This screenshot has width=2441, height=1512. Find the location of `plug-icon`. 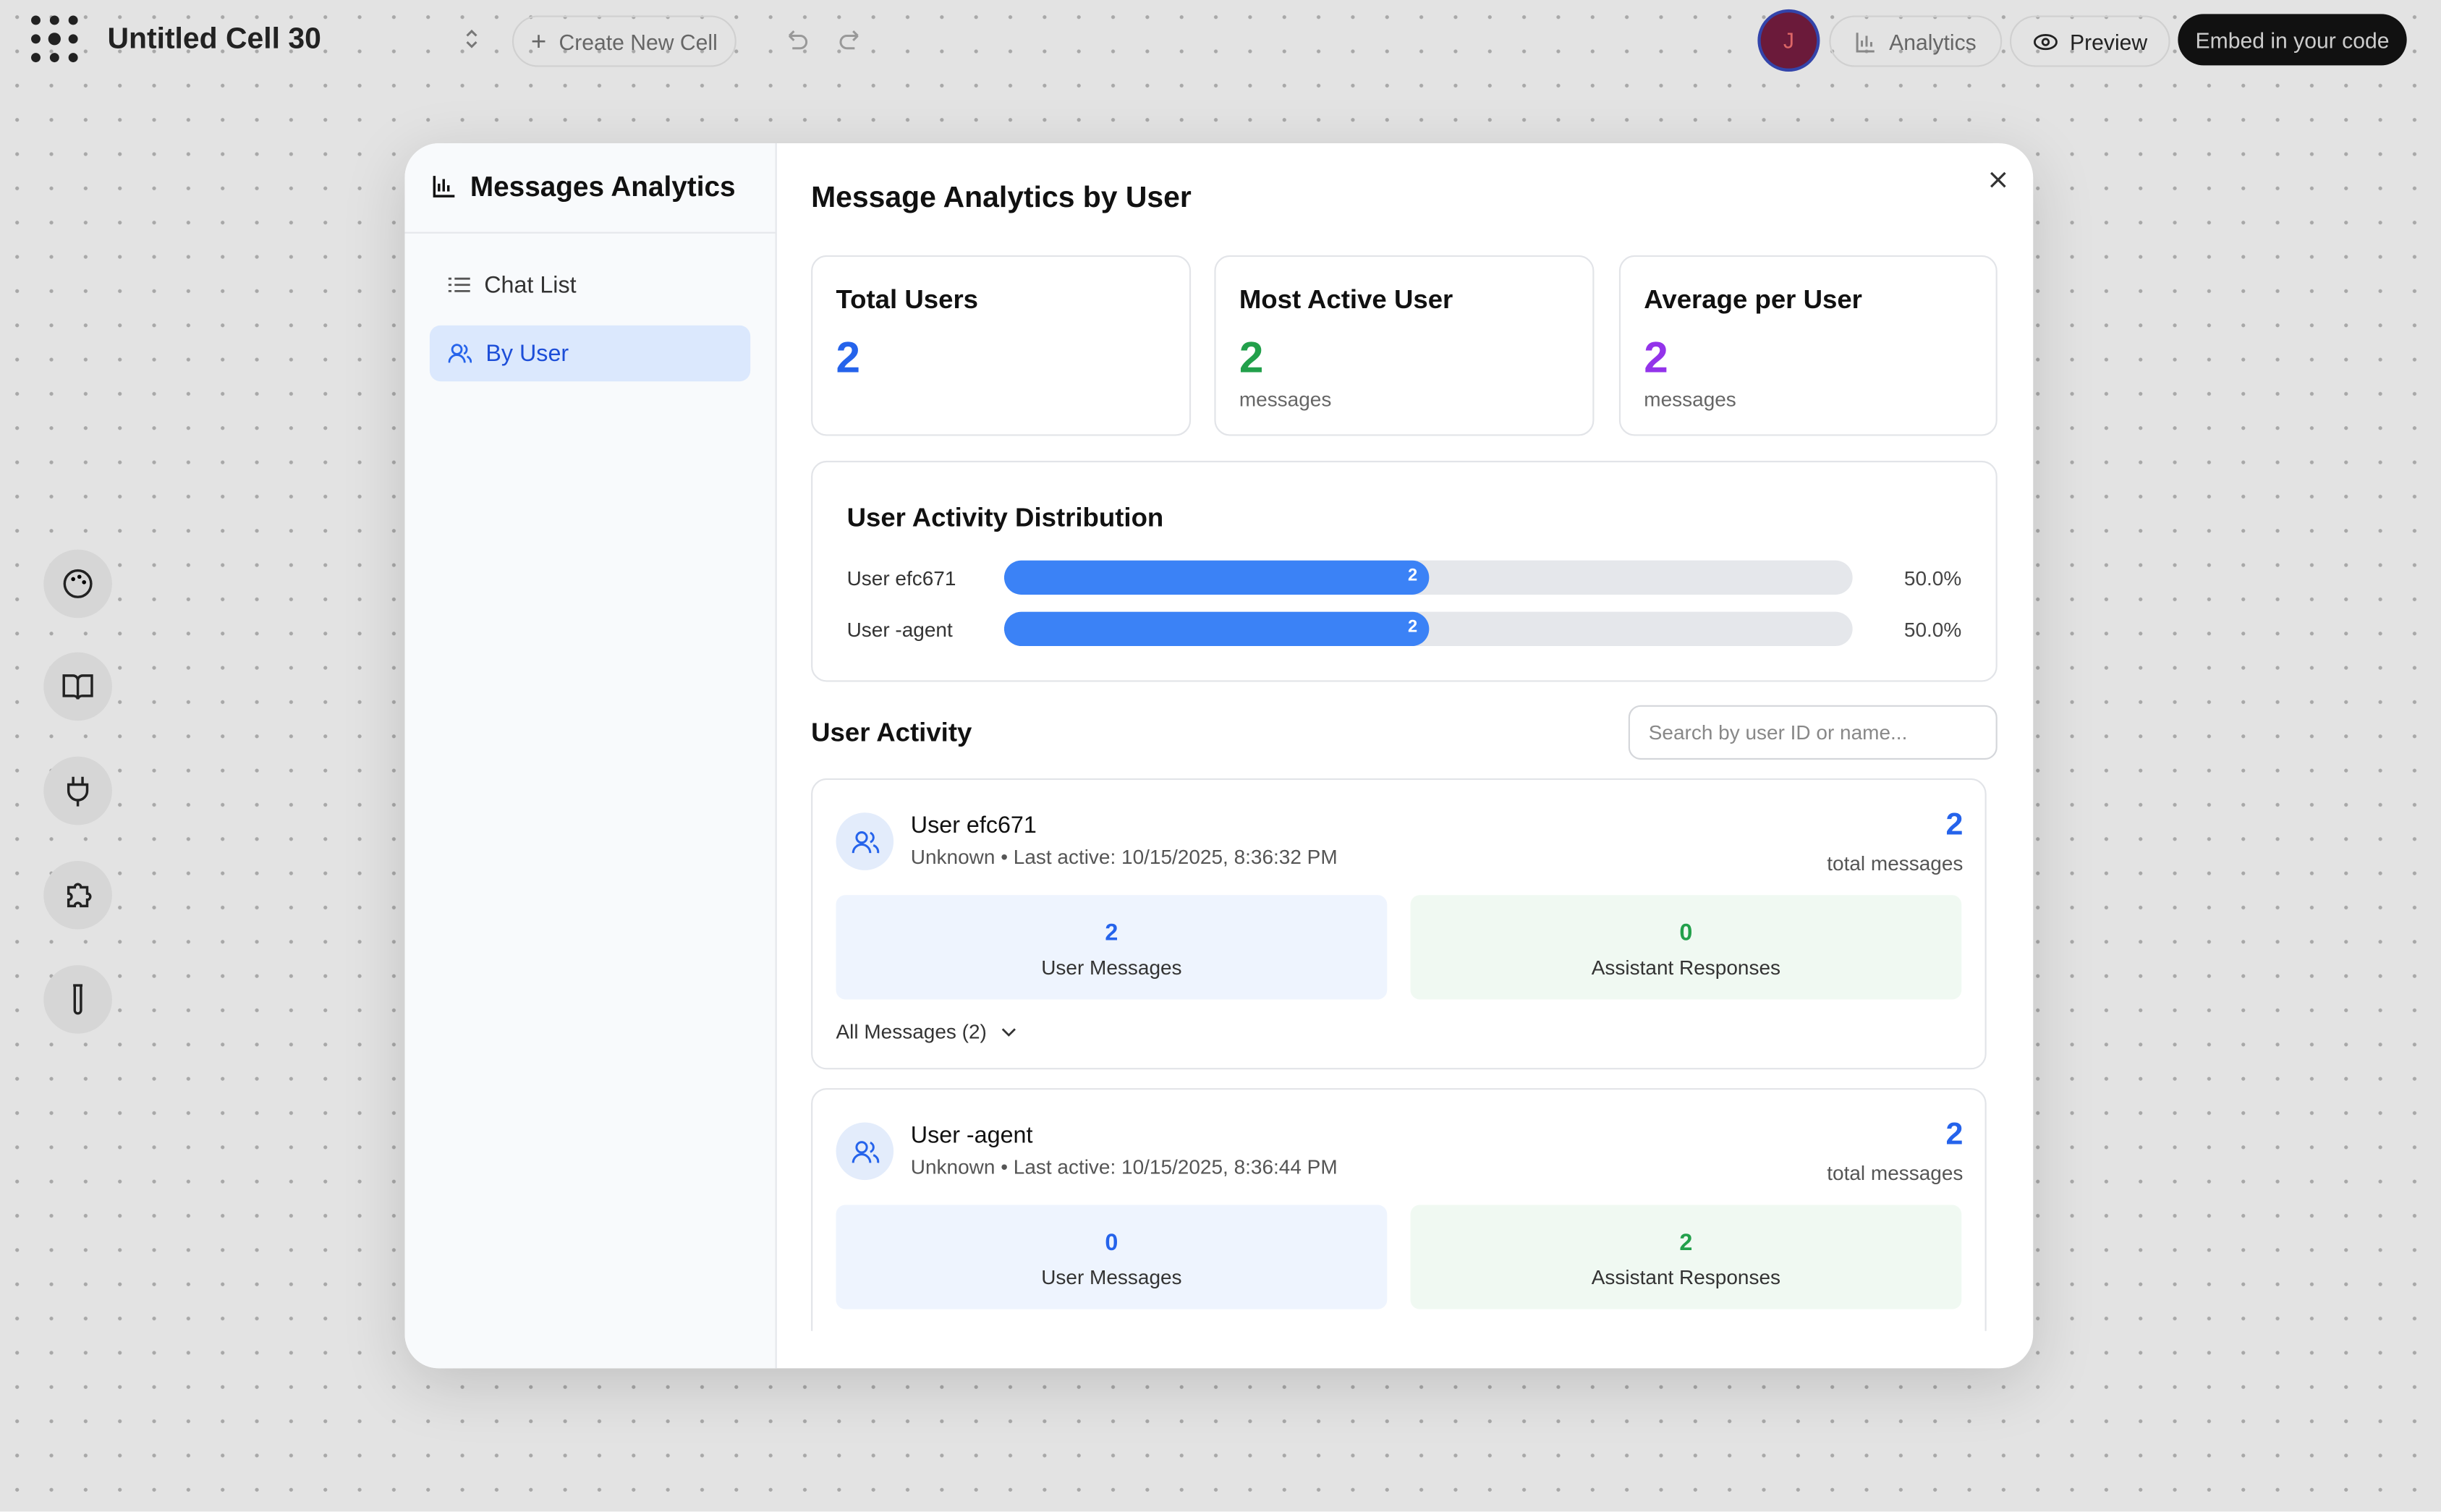

plug-icon is located at coordinates (77, 790).